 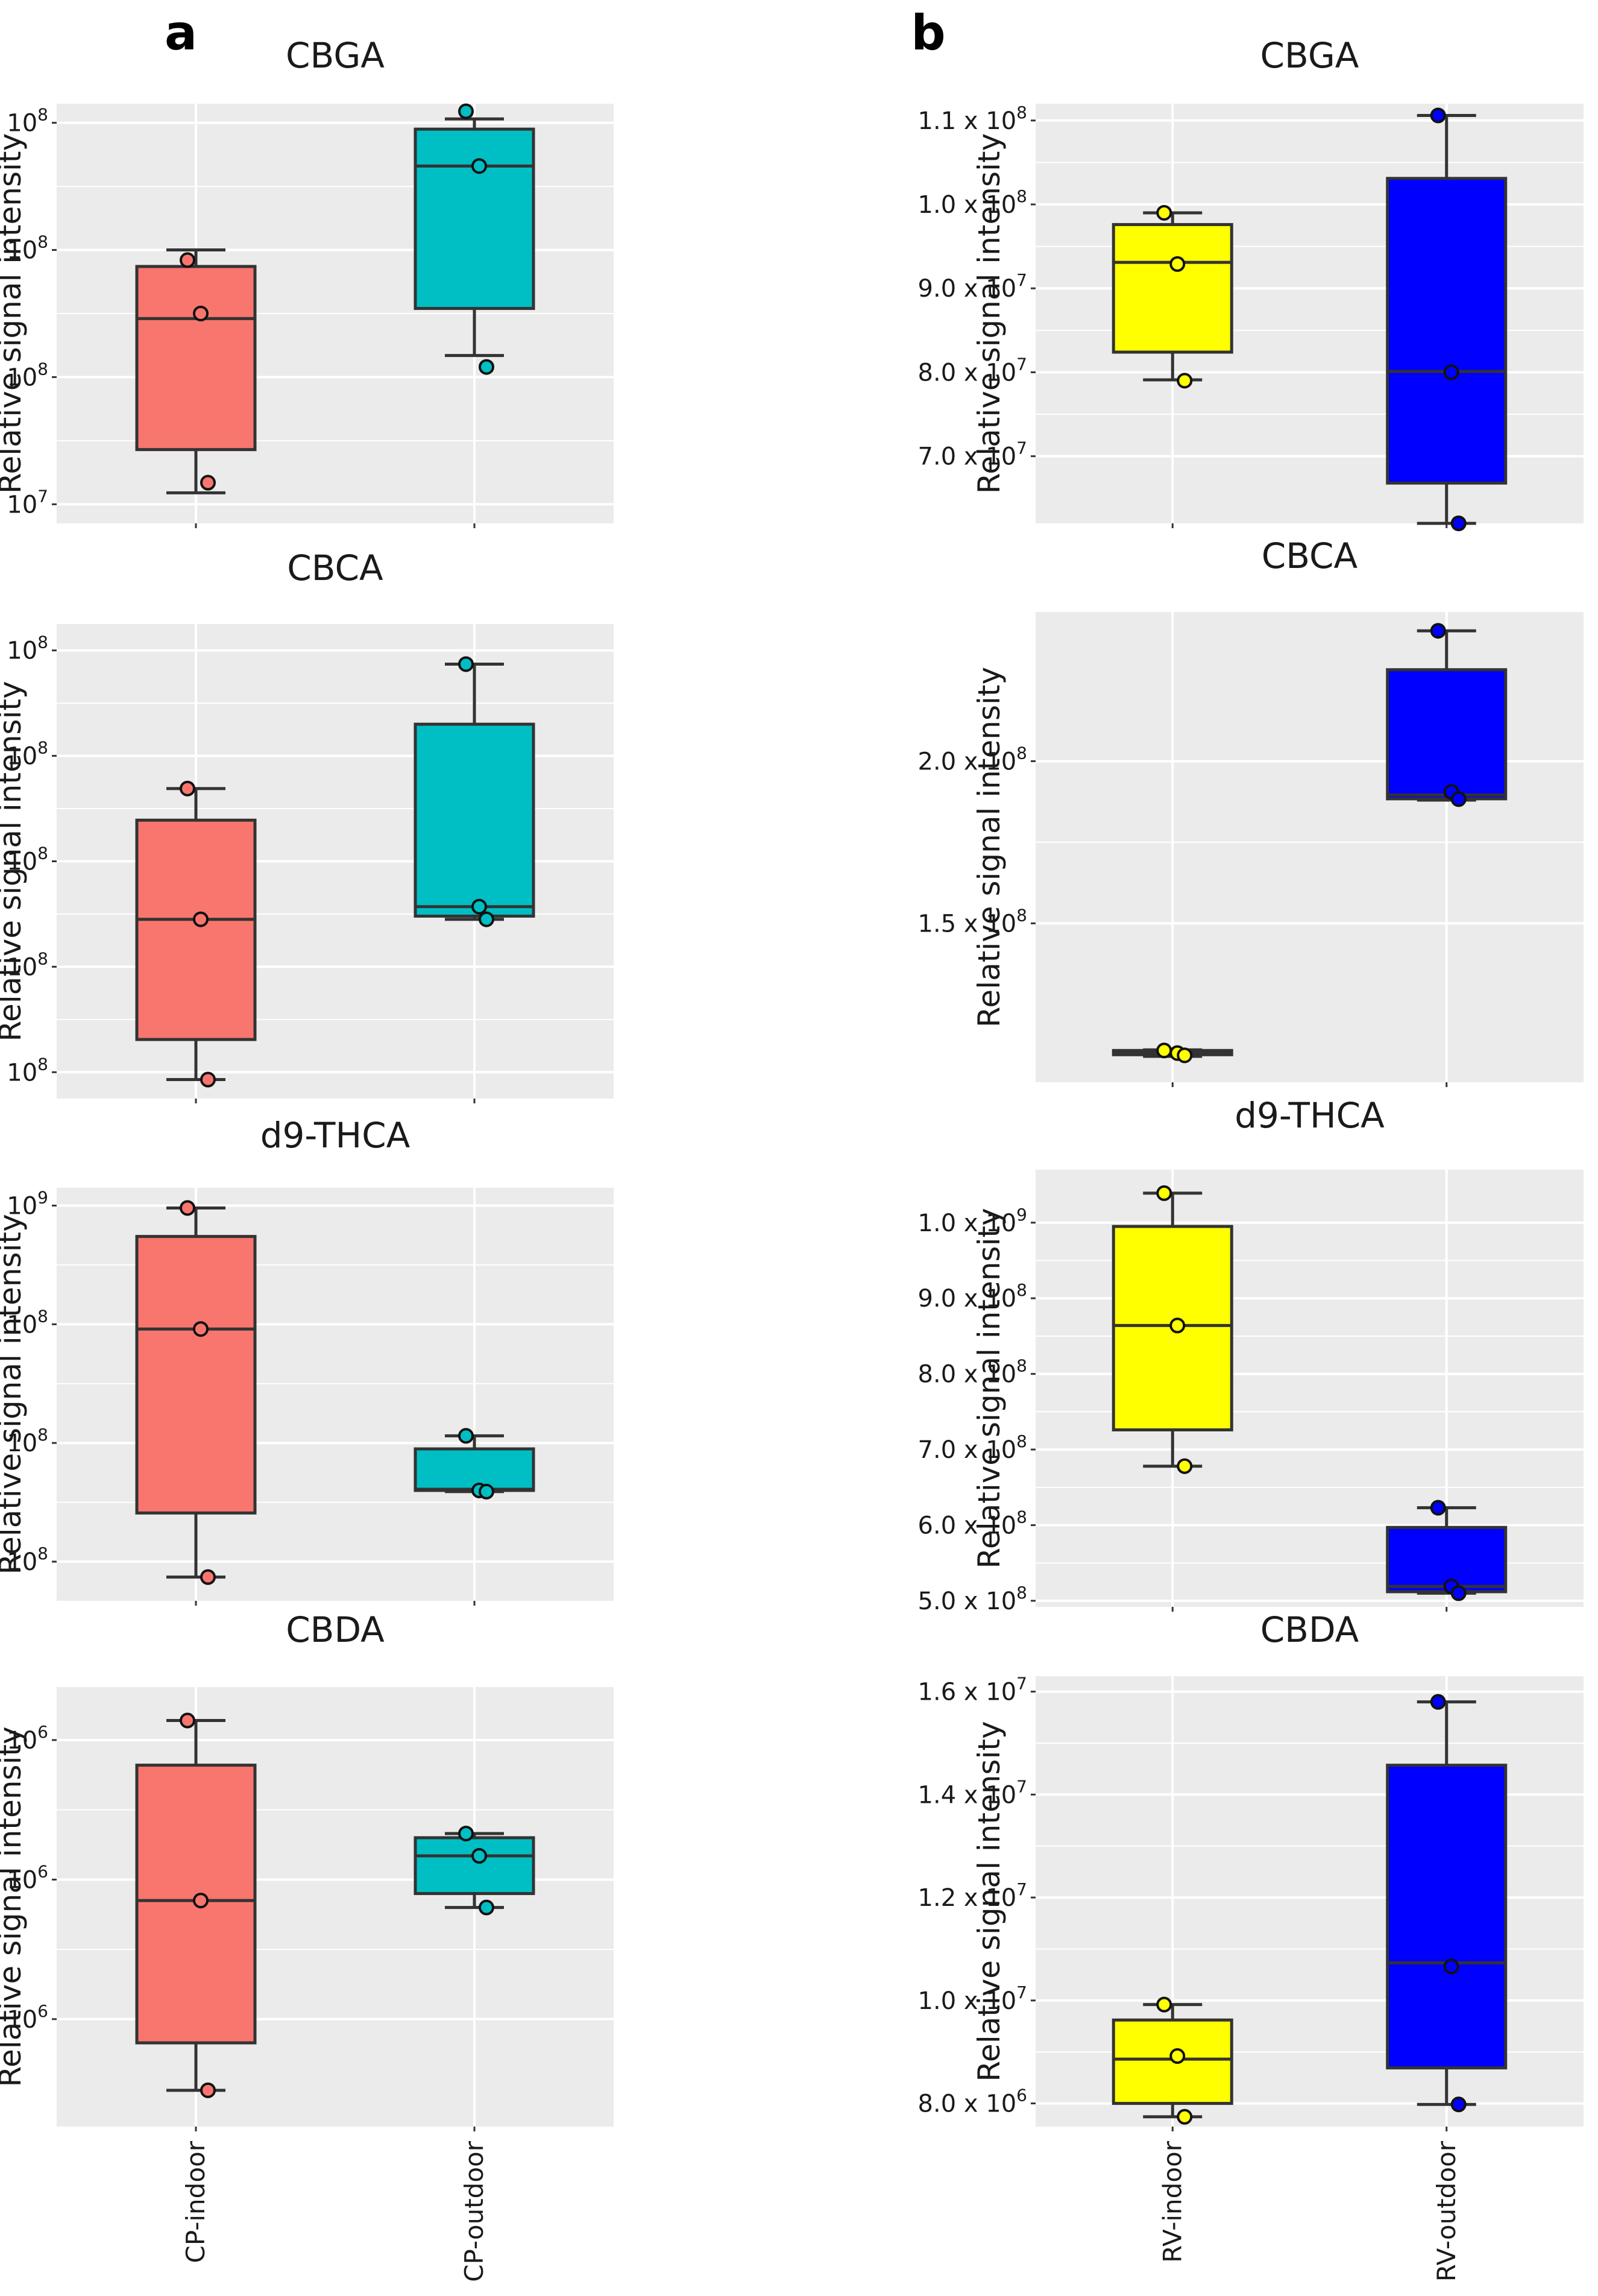 What do you see at coordinates (972, 1523) in the screenshot?
I see `y-tick-label: 6.0 x 108` at bounding box center [972, 1523].